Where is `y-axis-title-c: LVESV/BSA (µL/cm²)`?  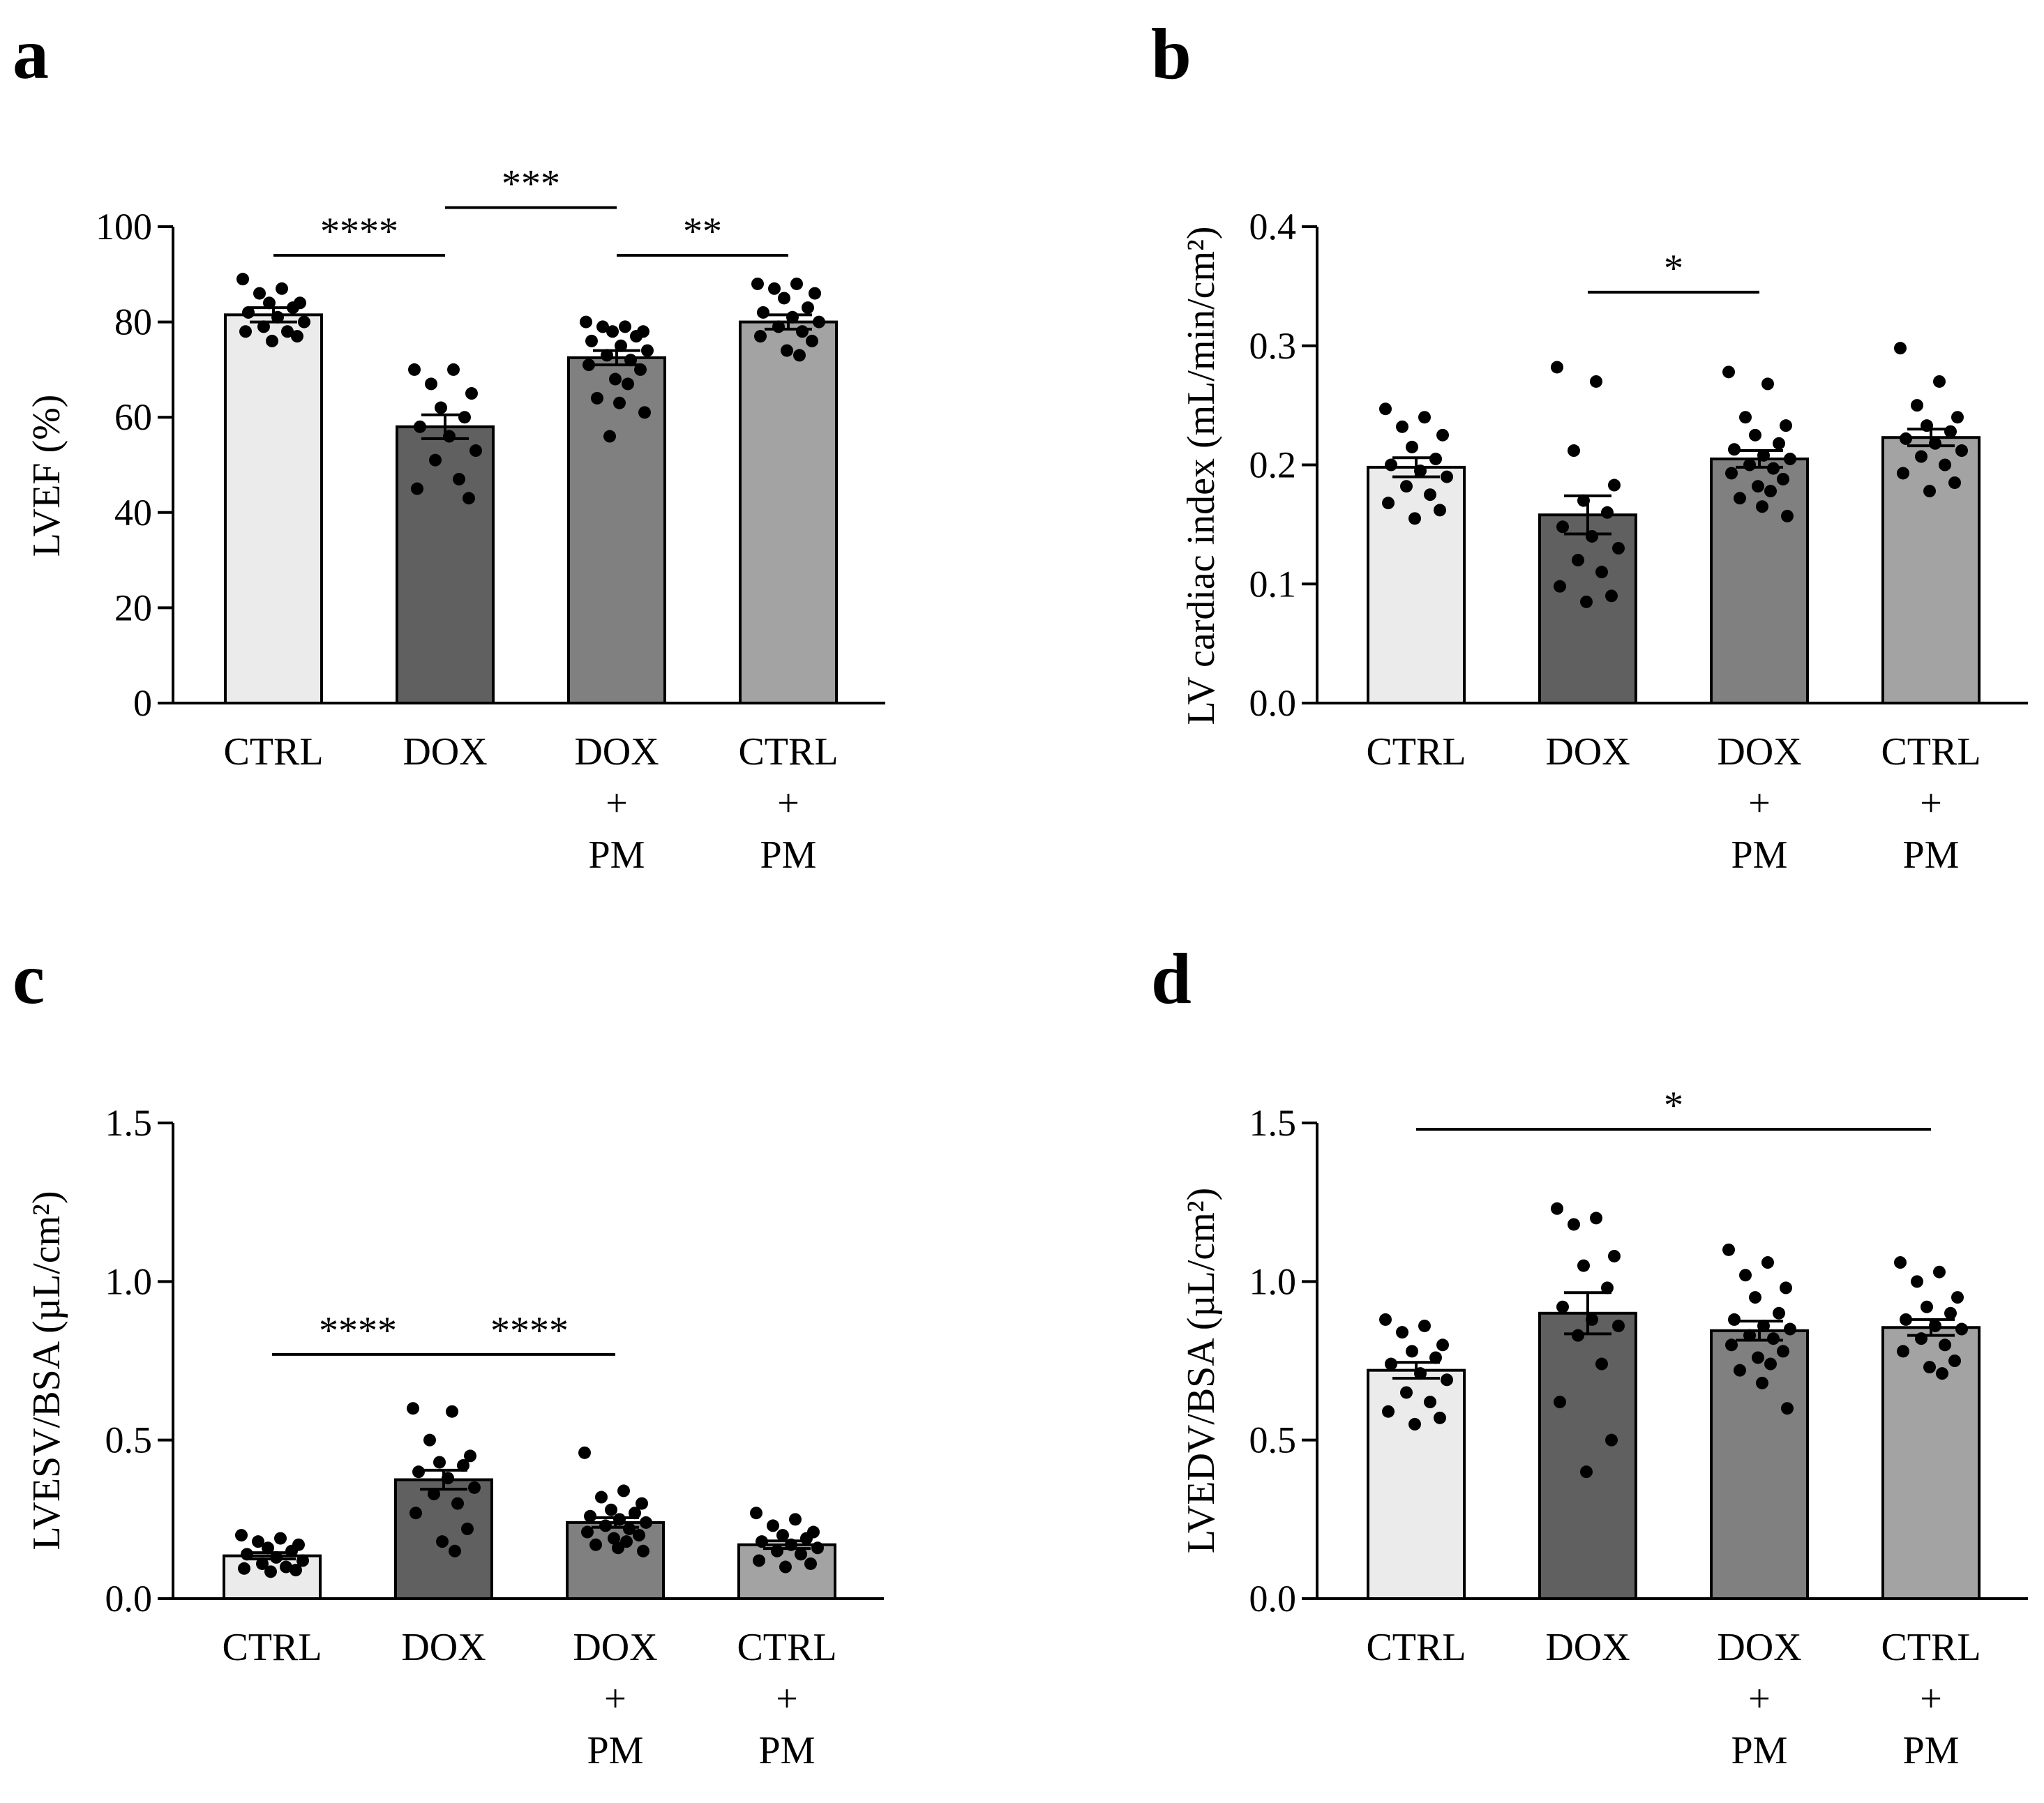
y-axis-title-c: LVESV/BSA (µL/cm²) is located at coordinates (46, 1370).